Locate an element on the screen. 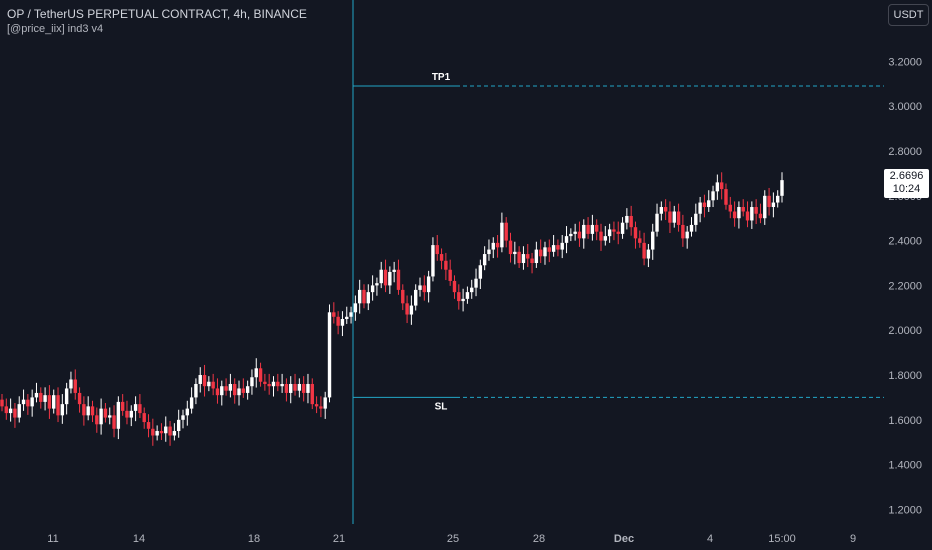 This screenshot has width=932, height=550. time-tick-label: Dec is located at coordinates (624, 539).